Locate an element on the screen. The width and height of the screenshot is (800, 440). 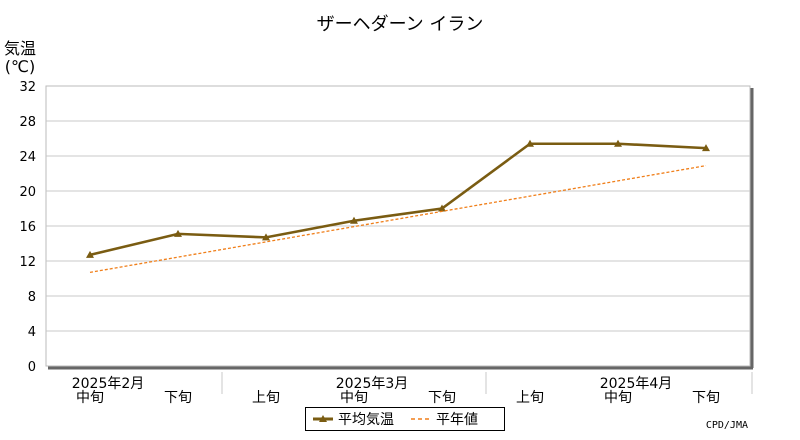
legend-item-avg: 平均気温 is located at coordinates (353, 419).